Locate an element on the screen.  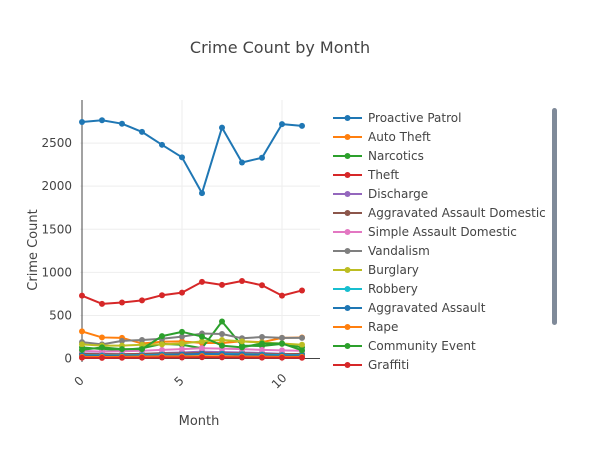
legend-entry: Auto Theft is located at coordinates (382, 137).